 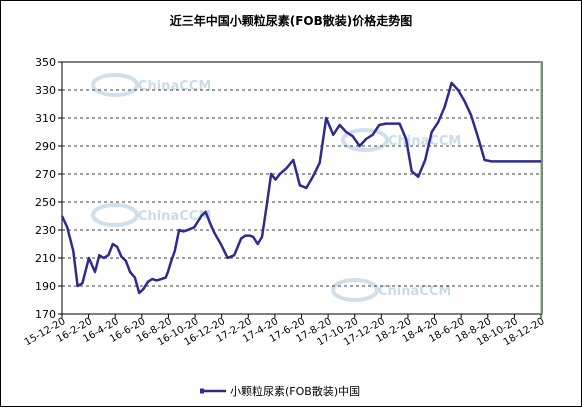 What do you see at coordinates (45, 286) in the screenshot?
I see `y-tick-label: 190` at bounding box center [45, 286].